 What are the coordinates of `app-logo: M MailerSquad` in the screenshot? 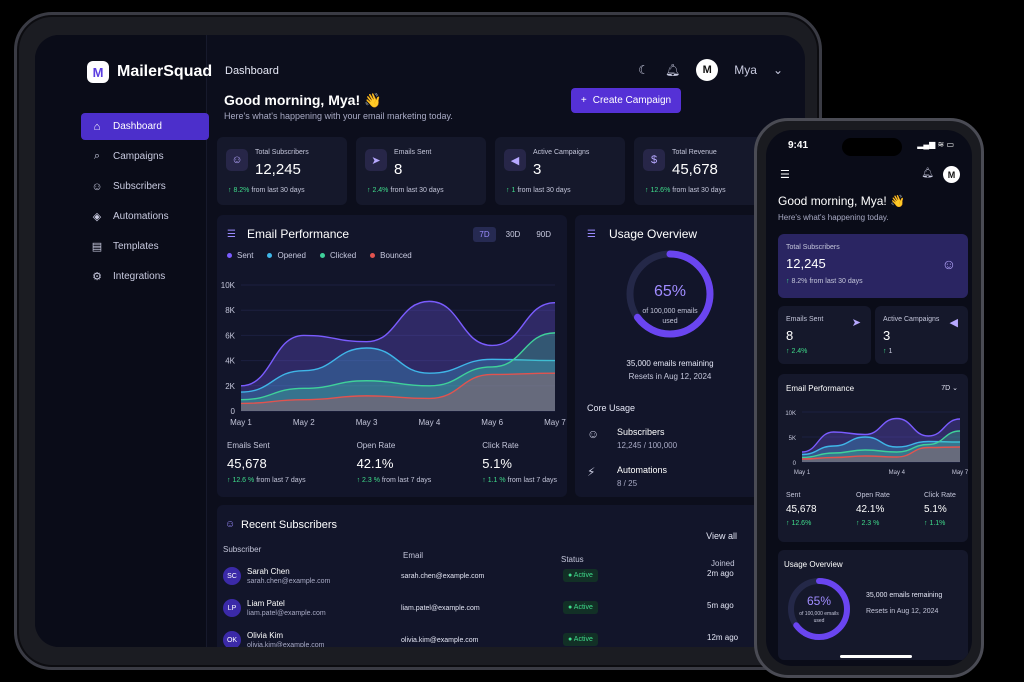 It's located at (149, 72).